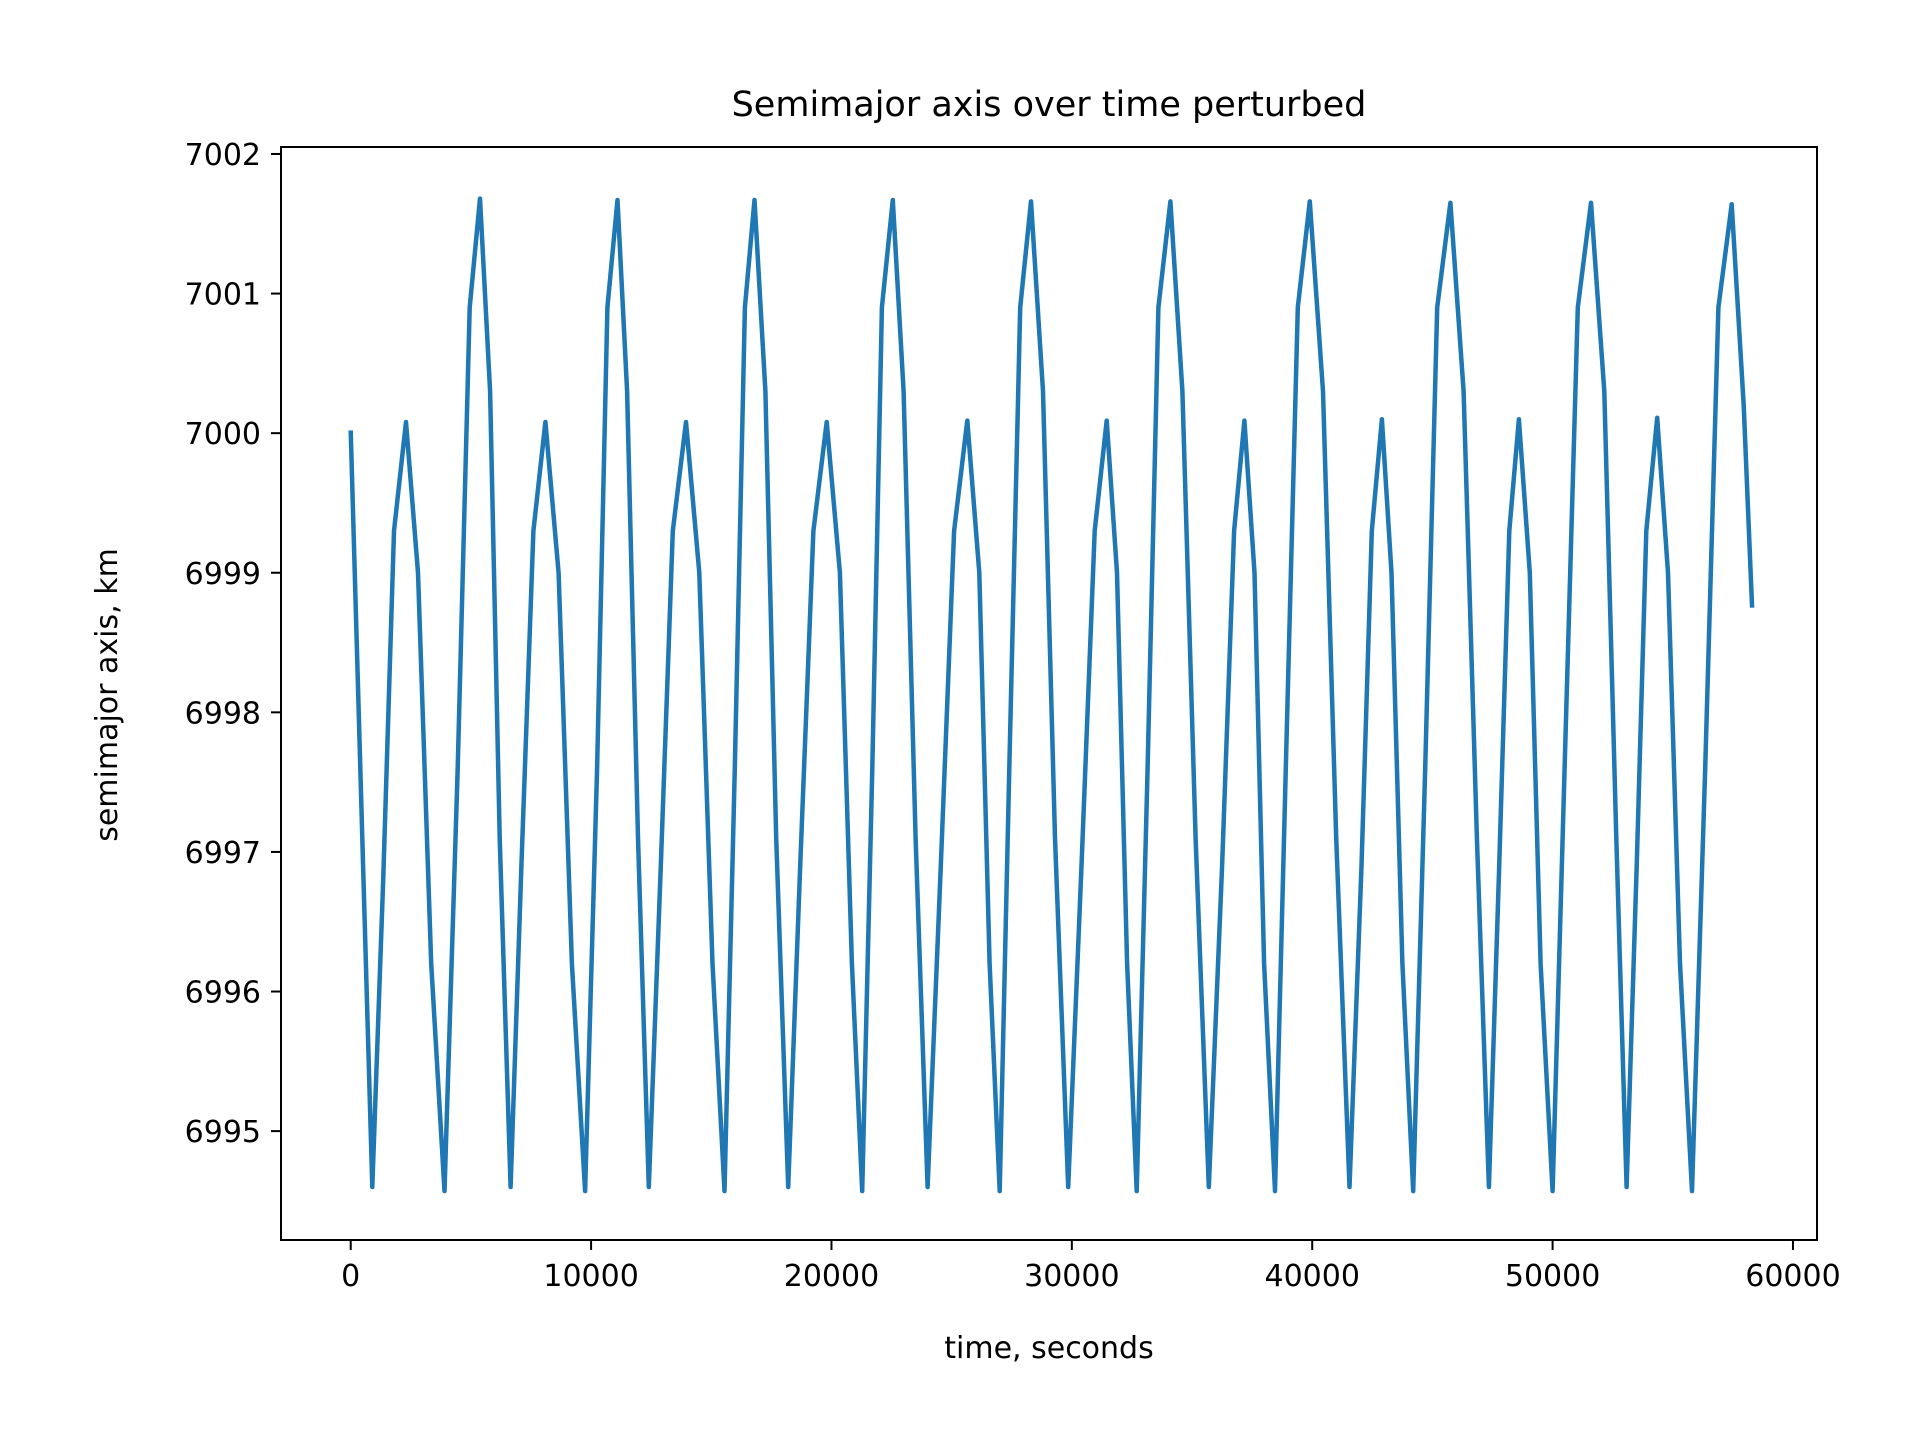 The height and width of the screenshot is (1444, 1920). What do you see at coordinates (1071, 1276) in the screenshot?
I see `x-tick-label: 30000` at bounding box center [1071, 1276].